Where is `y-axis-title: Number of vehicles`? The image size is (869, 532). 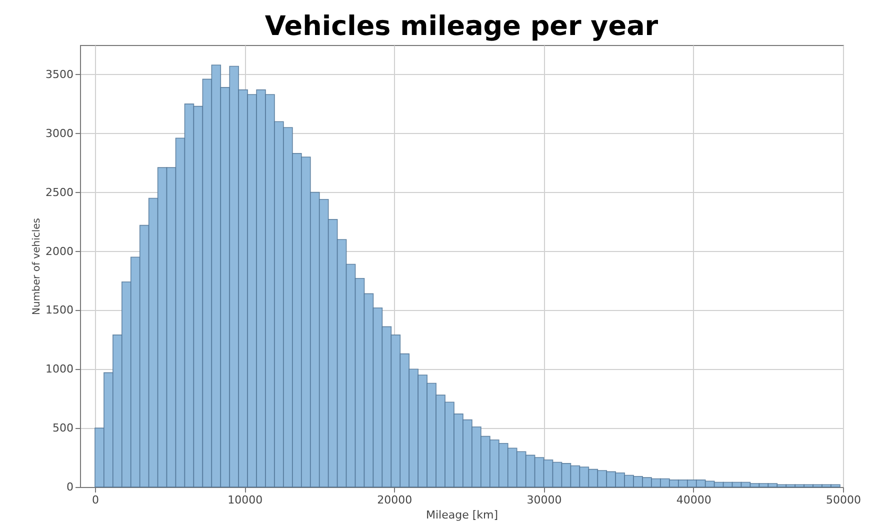 y-axis-title: Number of vehicles is located at coordinates (37, 266).